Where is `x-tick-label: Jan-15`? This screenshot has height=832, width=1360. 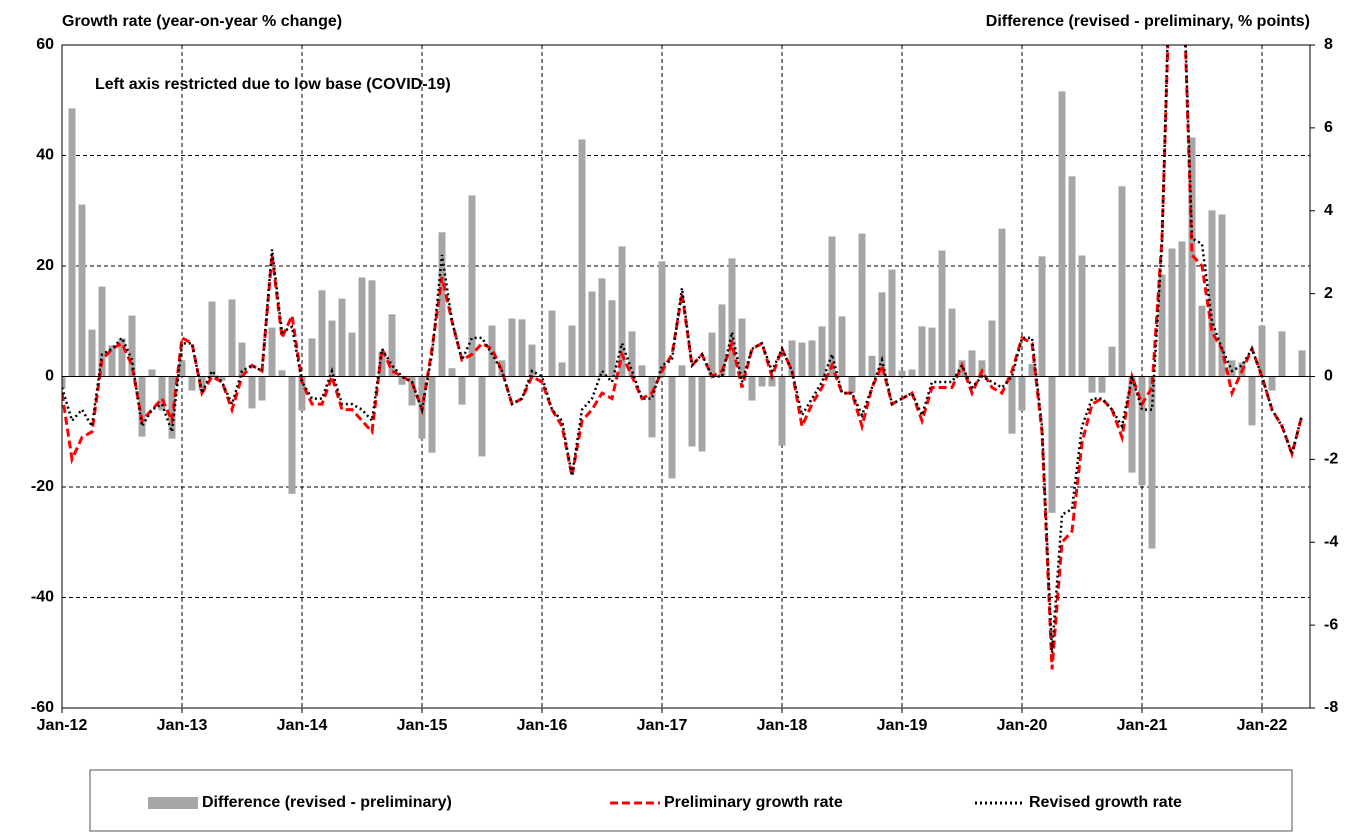
x-tick-label: Jan-15 is located at coordinates (422, 725).